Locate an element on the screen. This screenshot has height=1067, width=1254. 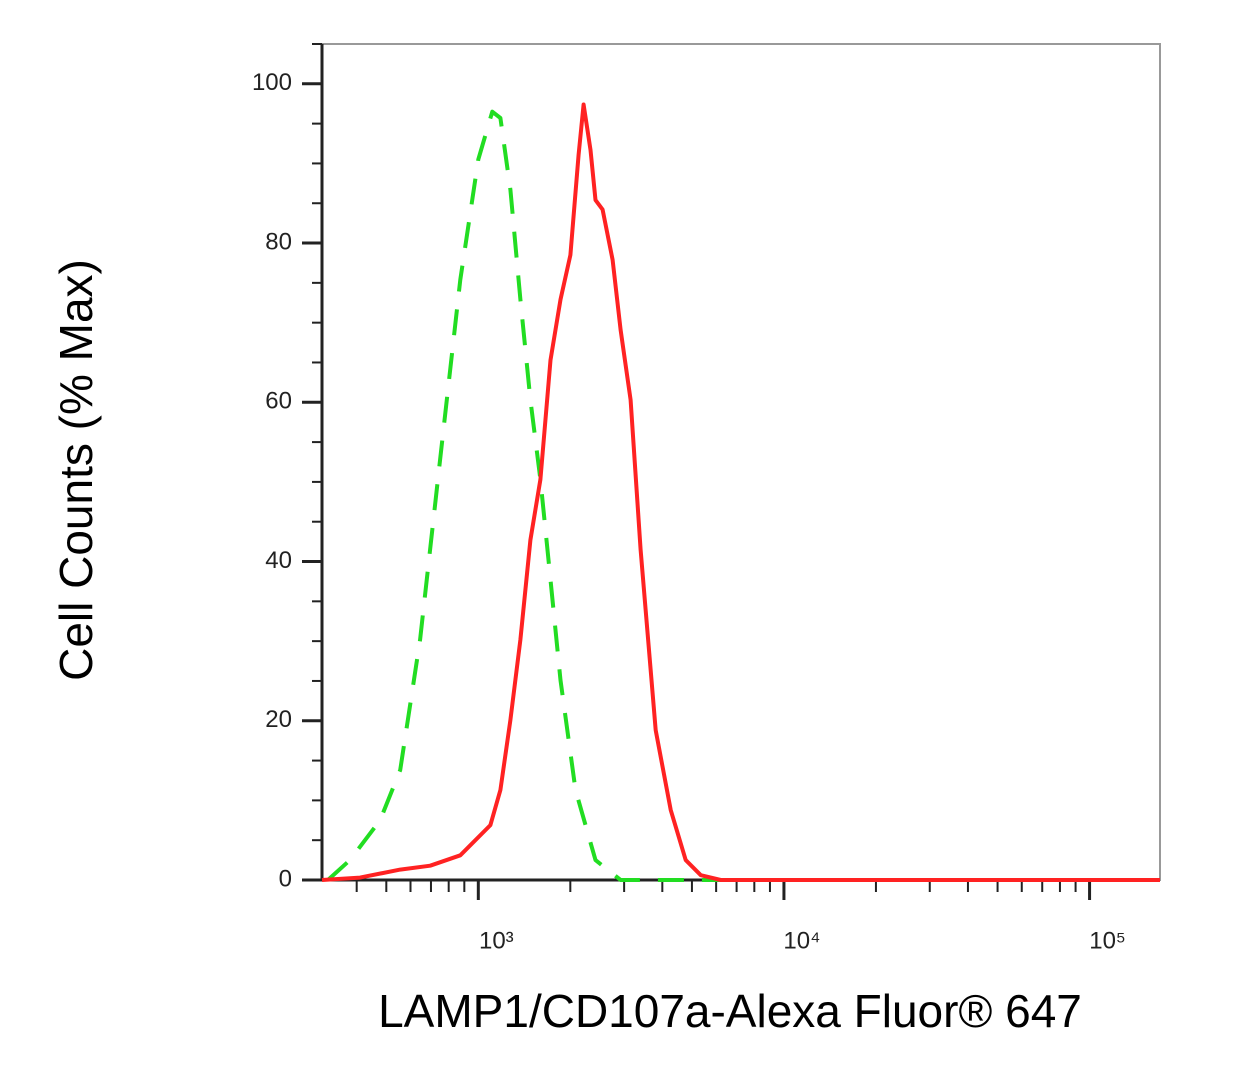
x-tick-label: 10³ is located at coordinates (496, 940).